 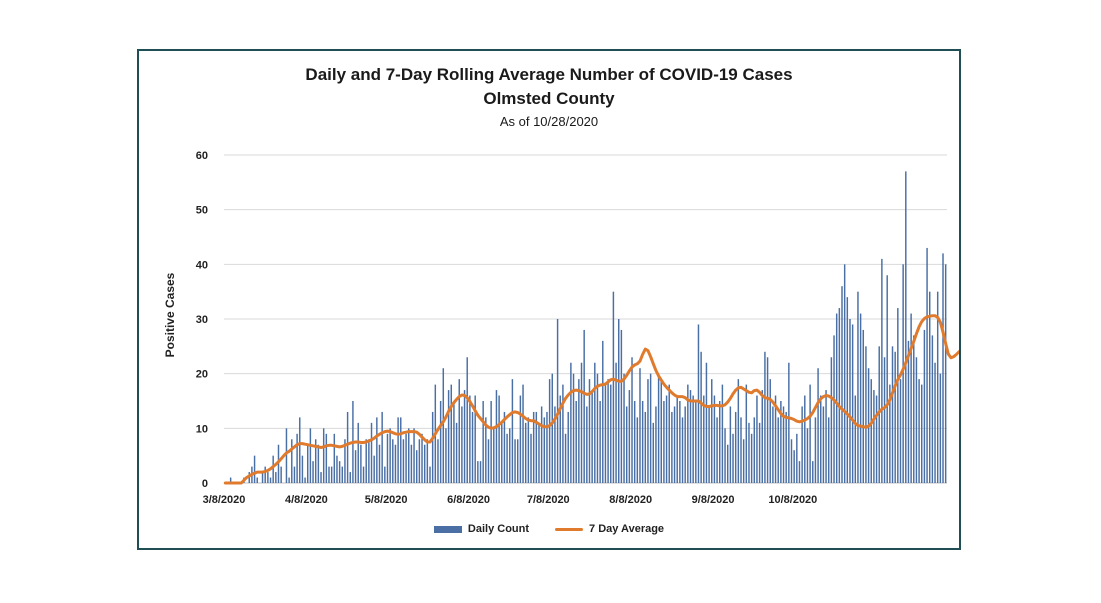 I want to click on legend-item-7-day-average: 7 Day Average, so click(x=609, y=529).